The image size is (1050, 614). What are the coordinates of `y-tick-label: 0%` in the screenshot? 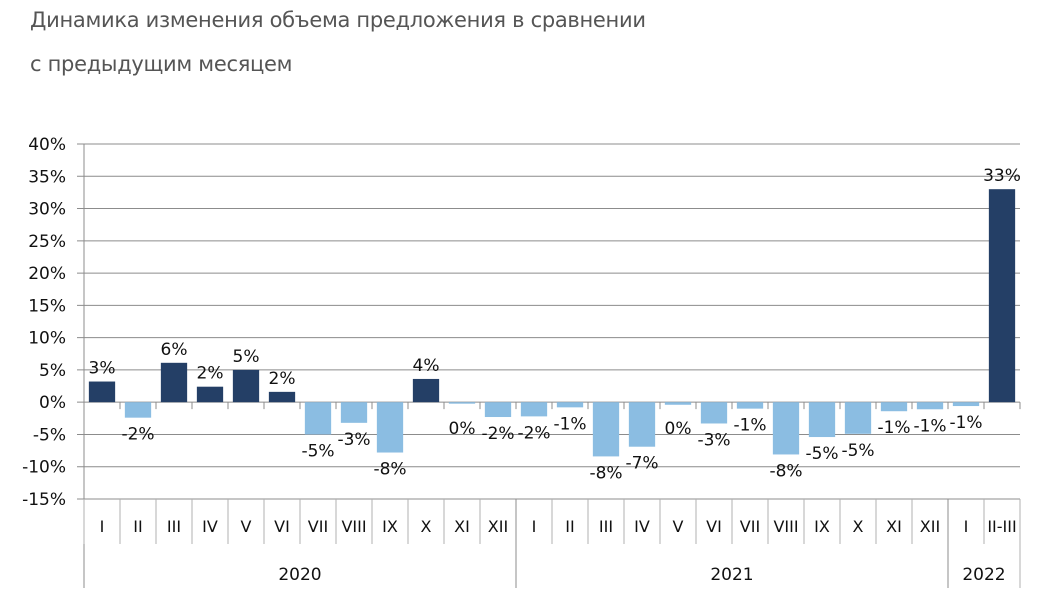 It's located at (52, 403).